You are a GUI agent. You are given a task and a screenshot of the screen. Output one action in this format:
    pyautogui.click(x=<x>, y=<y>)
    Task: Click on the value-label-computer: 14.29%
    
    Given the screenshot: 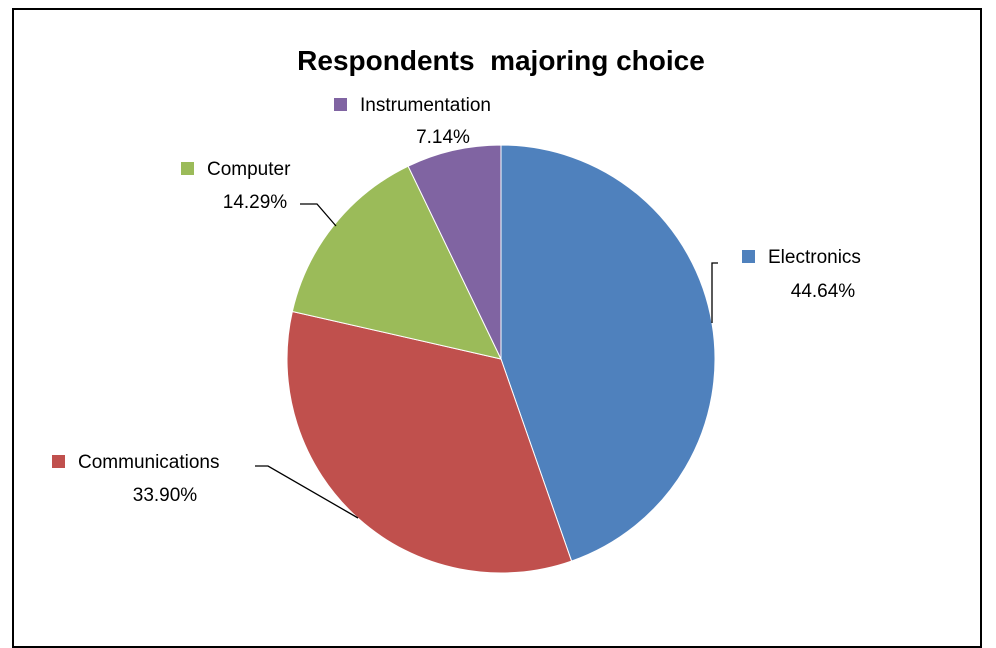 What is the action you would take?
    pyautogui.click(x=255, y=202)
    